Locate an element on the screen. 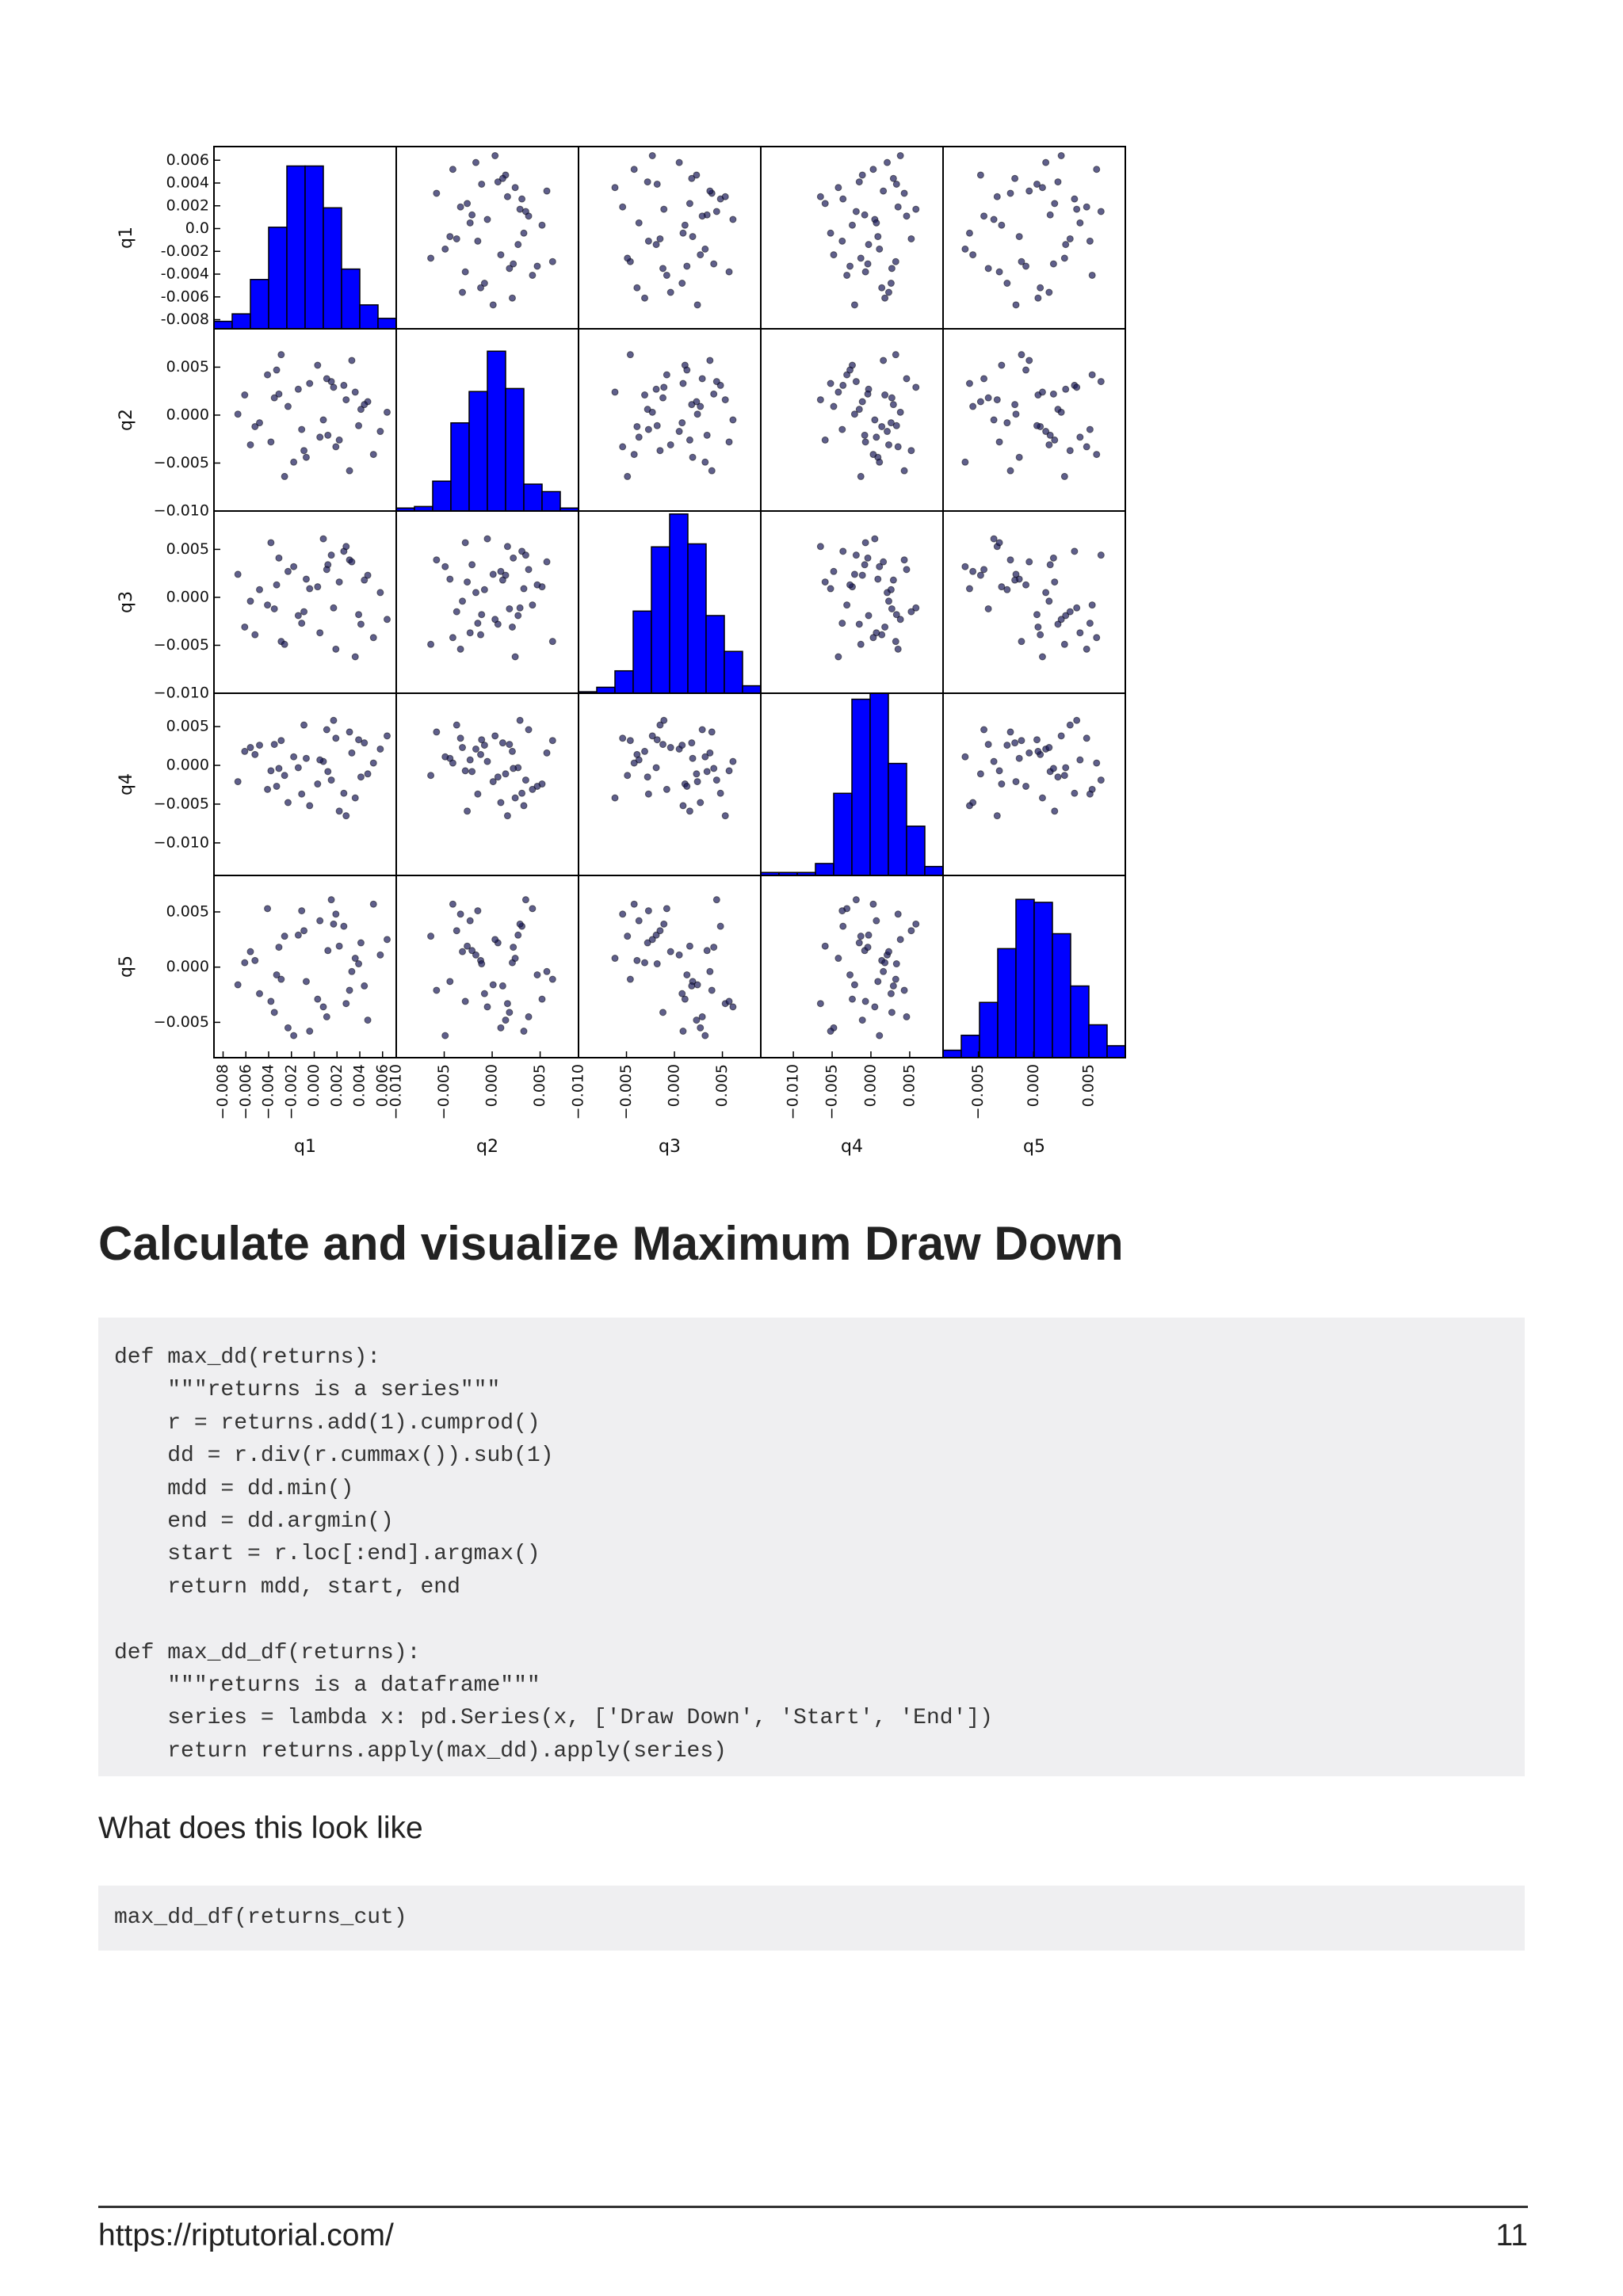 This screenshot has width=1623, height=2296. code-block: max_dd_df(returns_cut) is located at coordinates (811, 1918).